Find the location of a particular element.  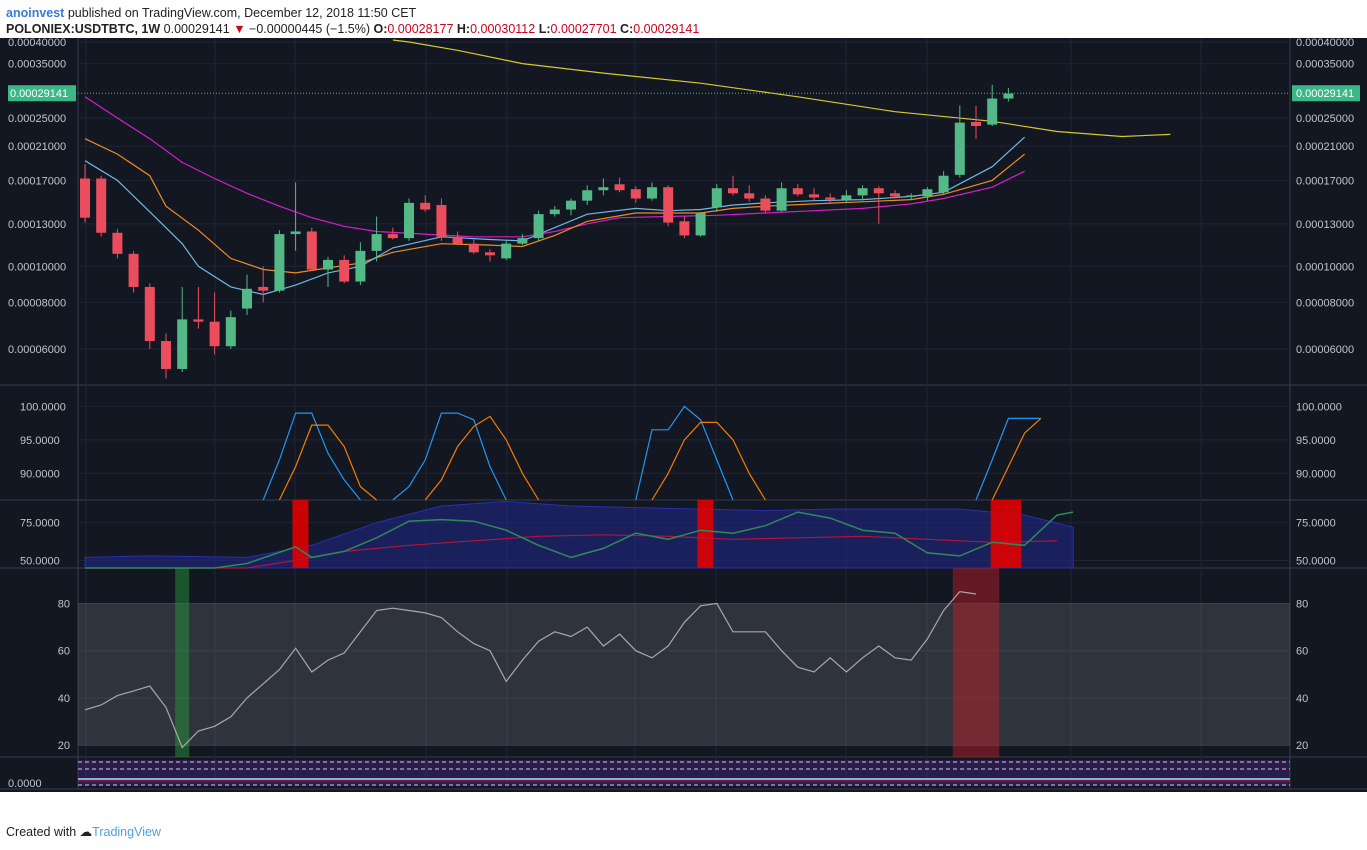

sma-yellow-line is located at coordinates (781, 88).